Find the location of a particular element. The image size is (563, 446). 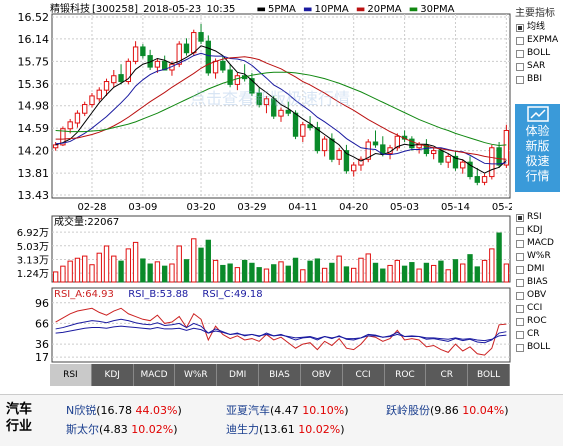

indicator-option-label: BOLL is located at coordinates (539, 53).